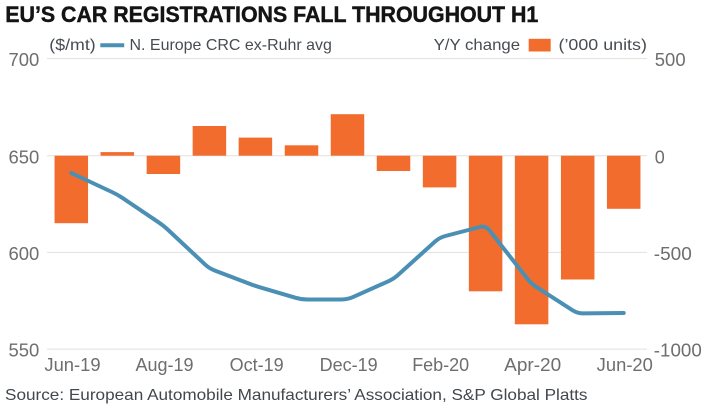 This screenshot has width=710, height=417. I want to click on svg-text: Dec-19, so click(349, 365).